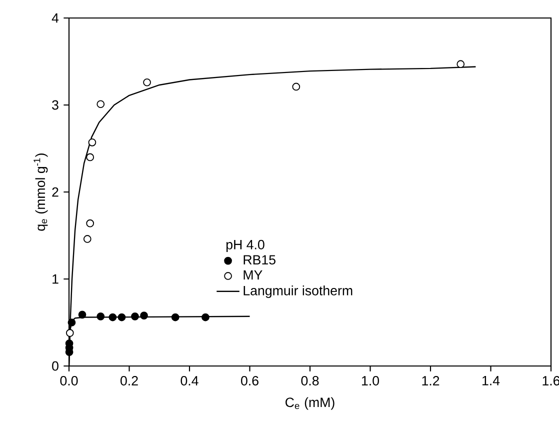 The height and width of the screenshot is (428, 559). I want to click on legend-label: MY, so click(253, 275).